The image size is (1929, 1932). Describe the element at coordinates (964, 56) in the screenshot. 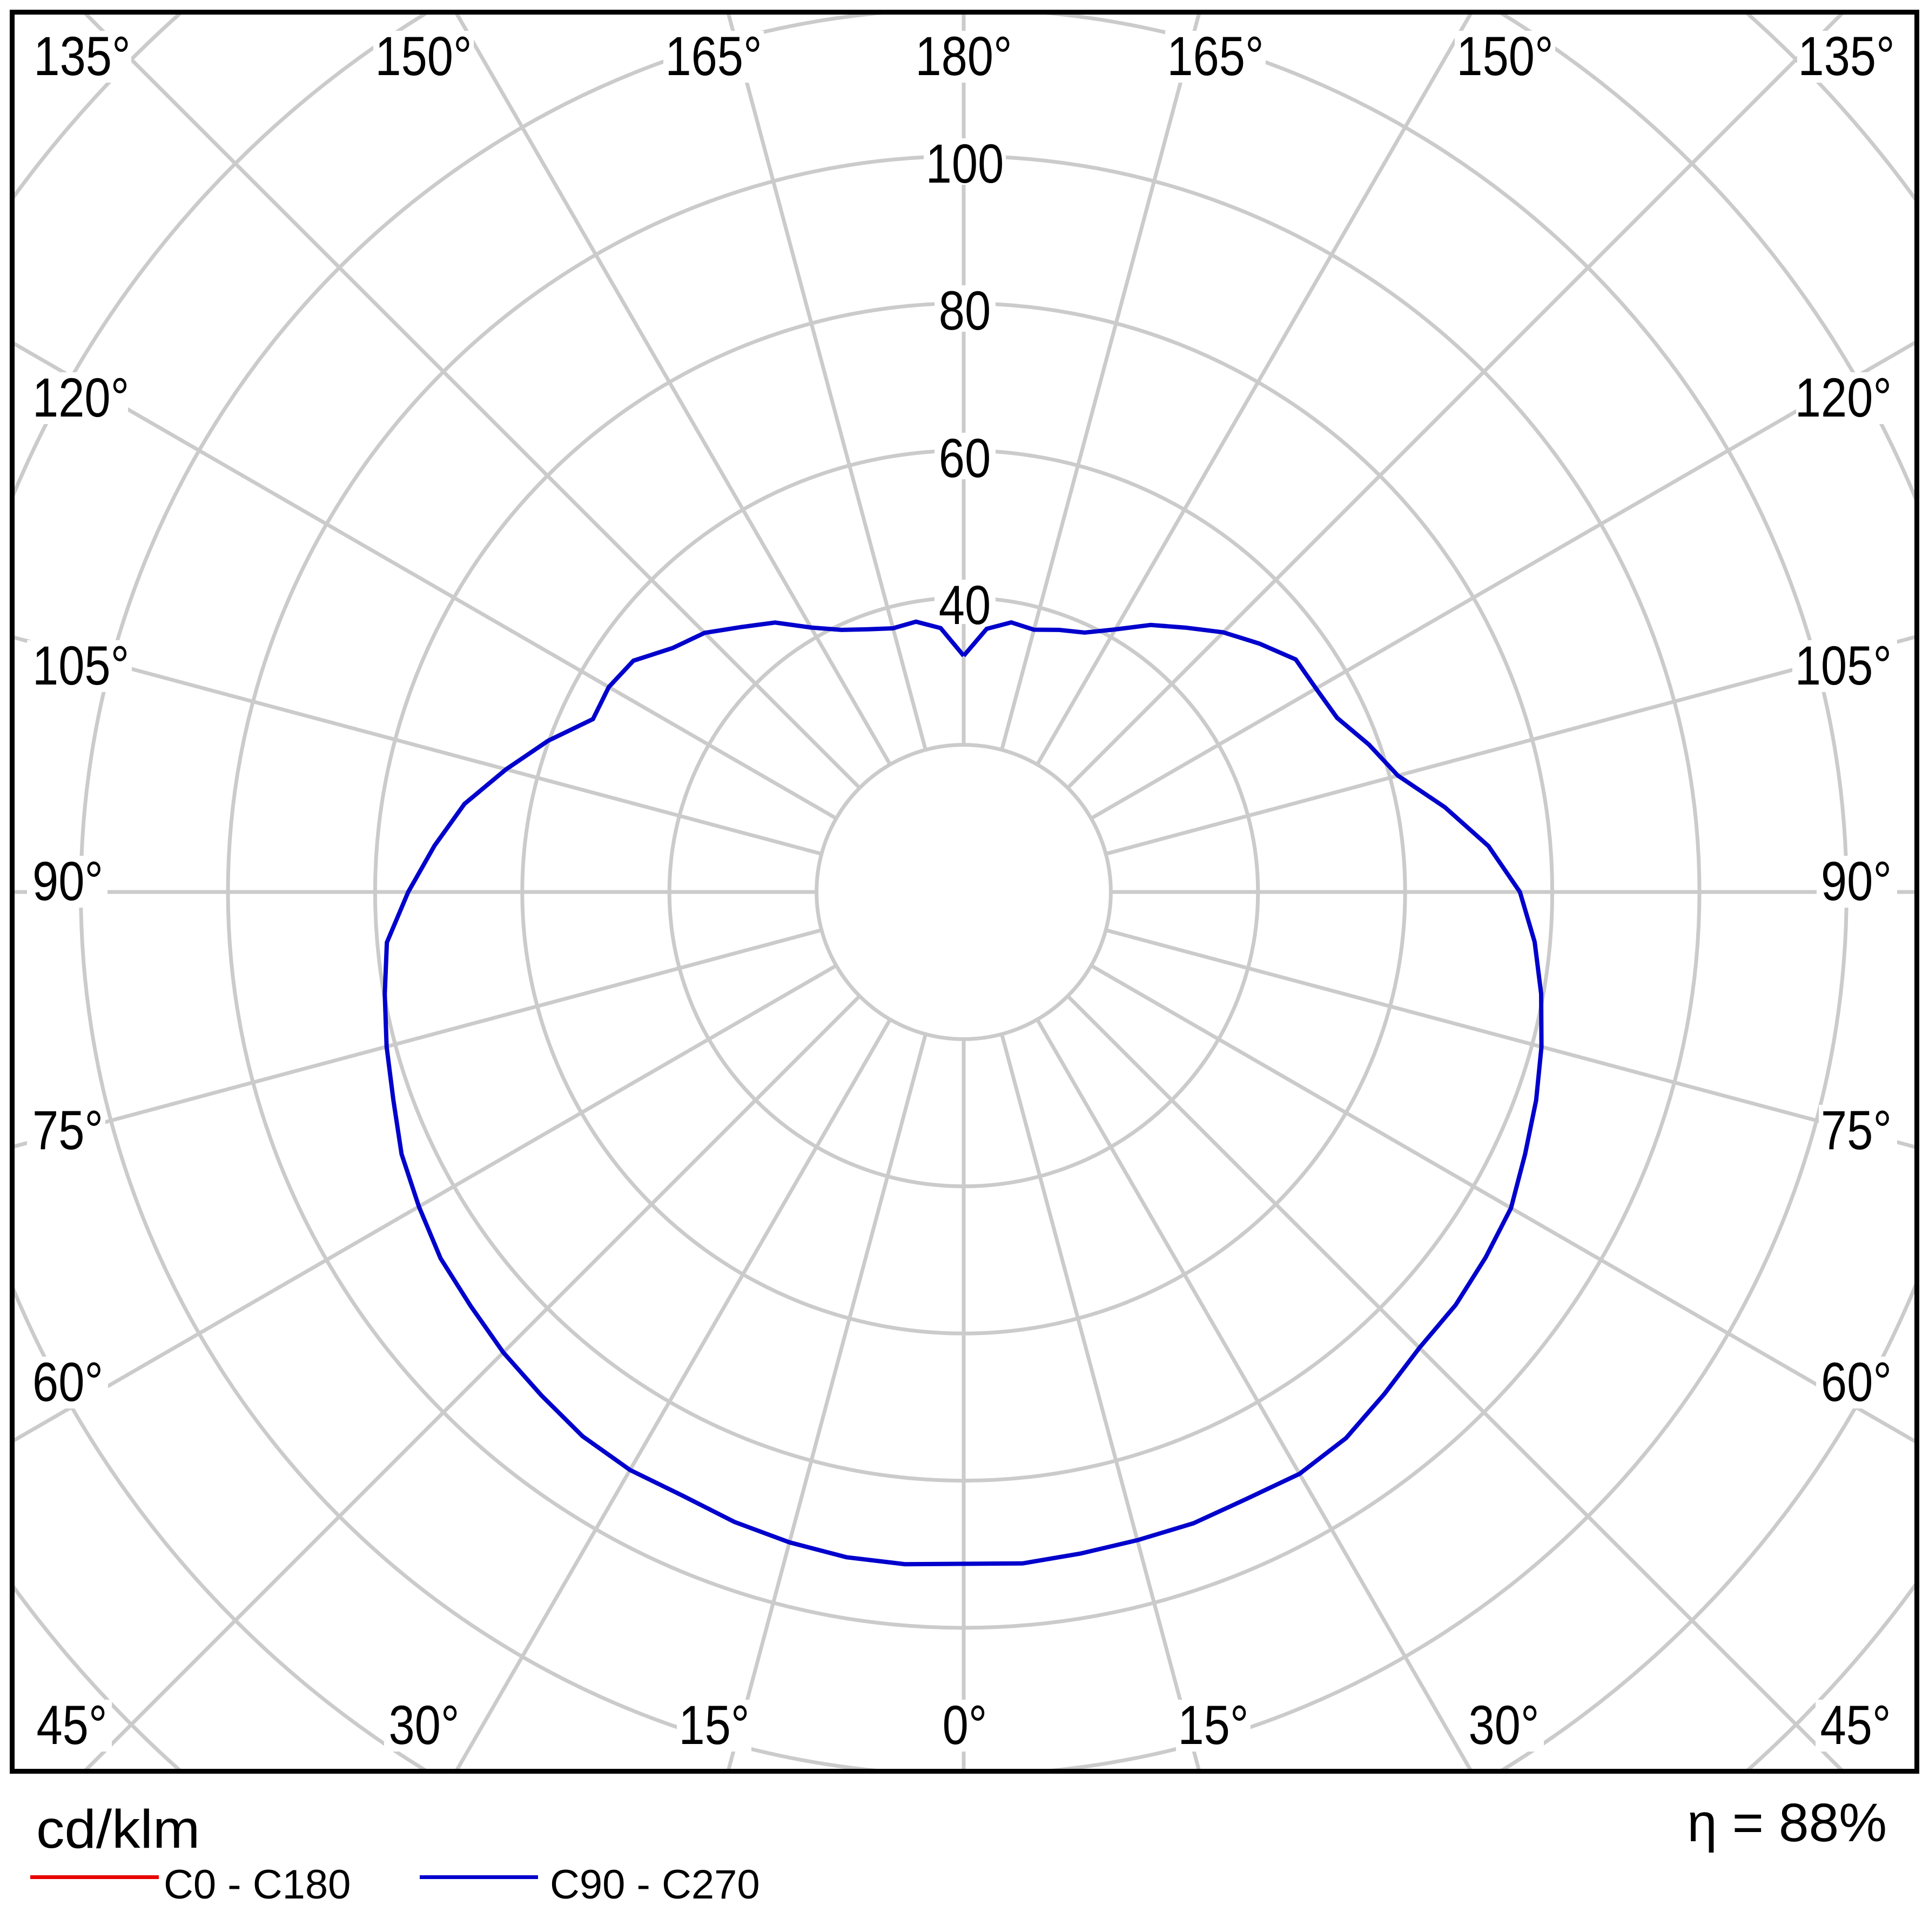

I see `svg-text: 180°` at that location.